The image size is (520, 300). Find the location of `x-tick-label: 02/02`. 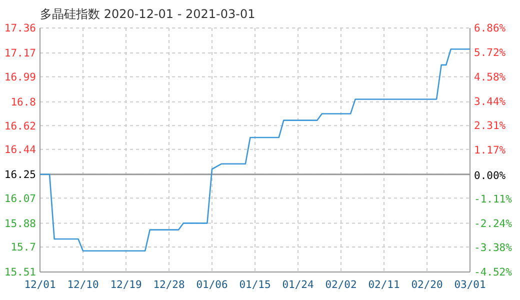

x-tick-label: 02/02 is located at coordinates (341, 285).